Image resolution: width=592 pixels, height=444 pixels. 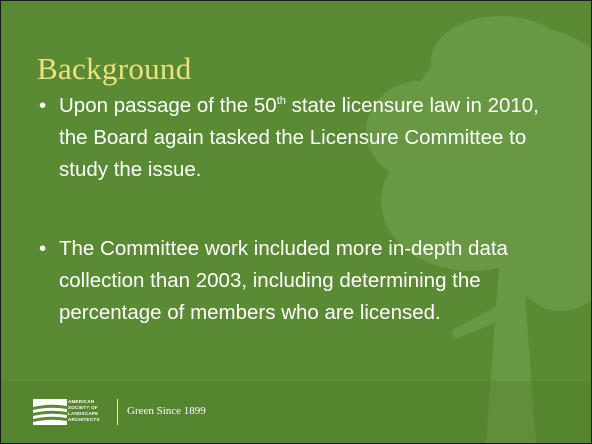 What do you see at coordinates (281, 101) in the screenshot?
I see `superscript: th` at bounding box center [281, 101].